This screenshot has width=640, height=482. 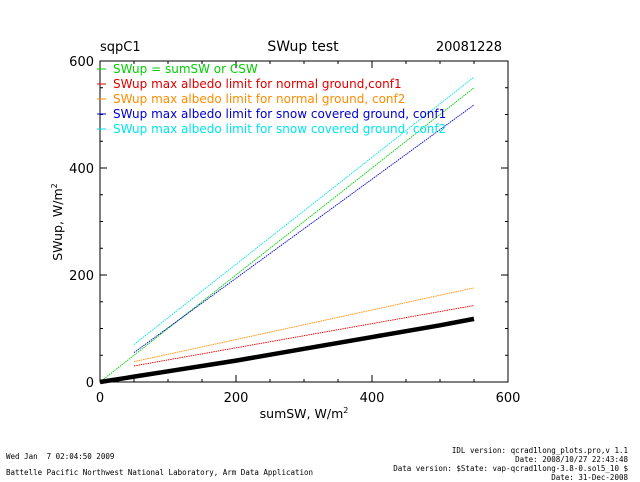 I want to click on y-axis-unit-exp: 2, so click(x=54, y=185).